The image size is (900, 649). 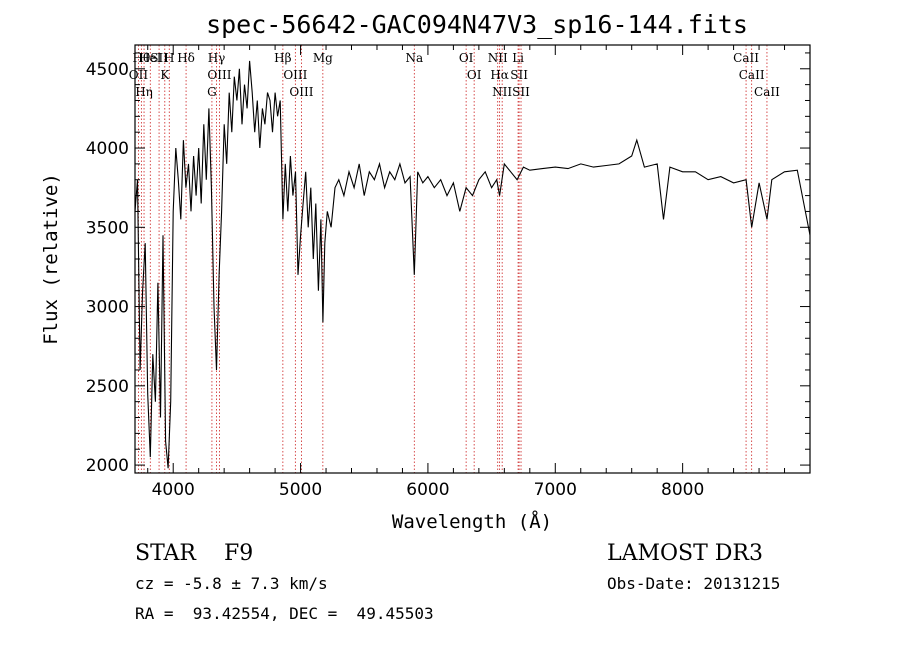 What do you see at coordinates (499, 75) in the screenshot?
I see `spectral-line-label: Hα` at bounding box center [499, 75].